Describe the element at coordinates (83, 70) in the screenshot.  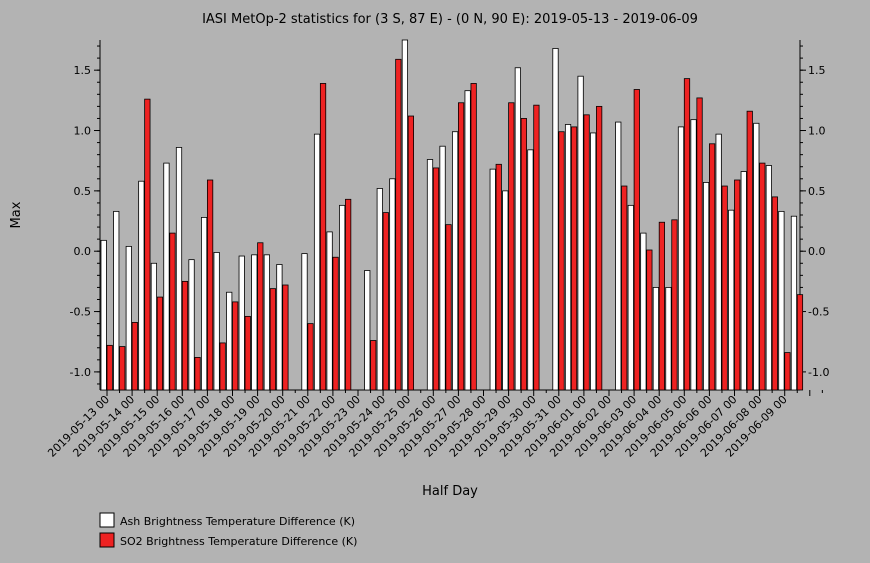
I see `y-tick-label-left: 1.5` at that location.